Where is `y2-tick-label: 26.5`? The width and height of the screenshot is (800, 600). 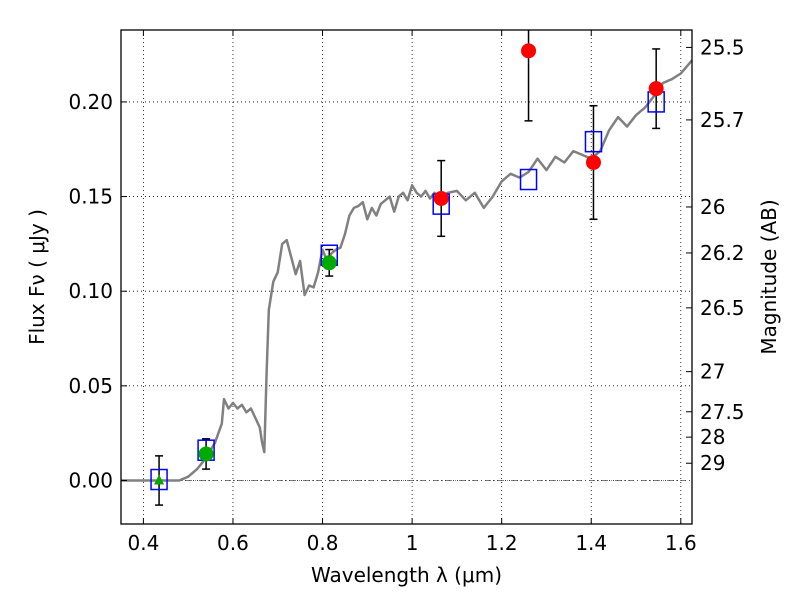 y2-tick-label: 26.5 is located at coordinates (722, 308).